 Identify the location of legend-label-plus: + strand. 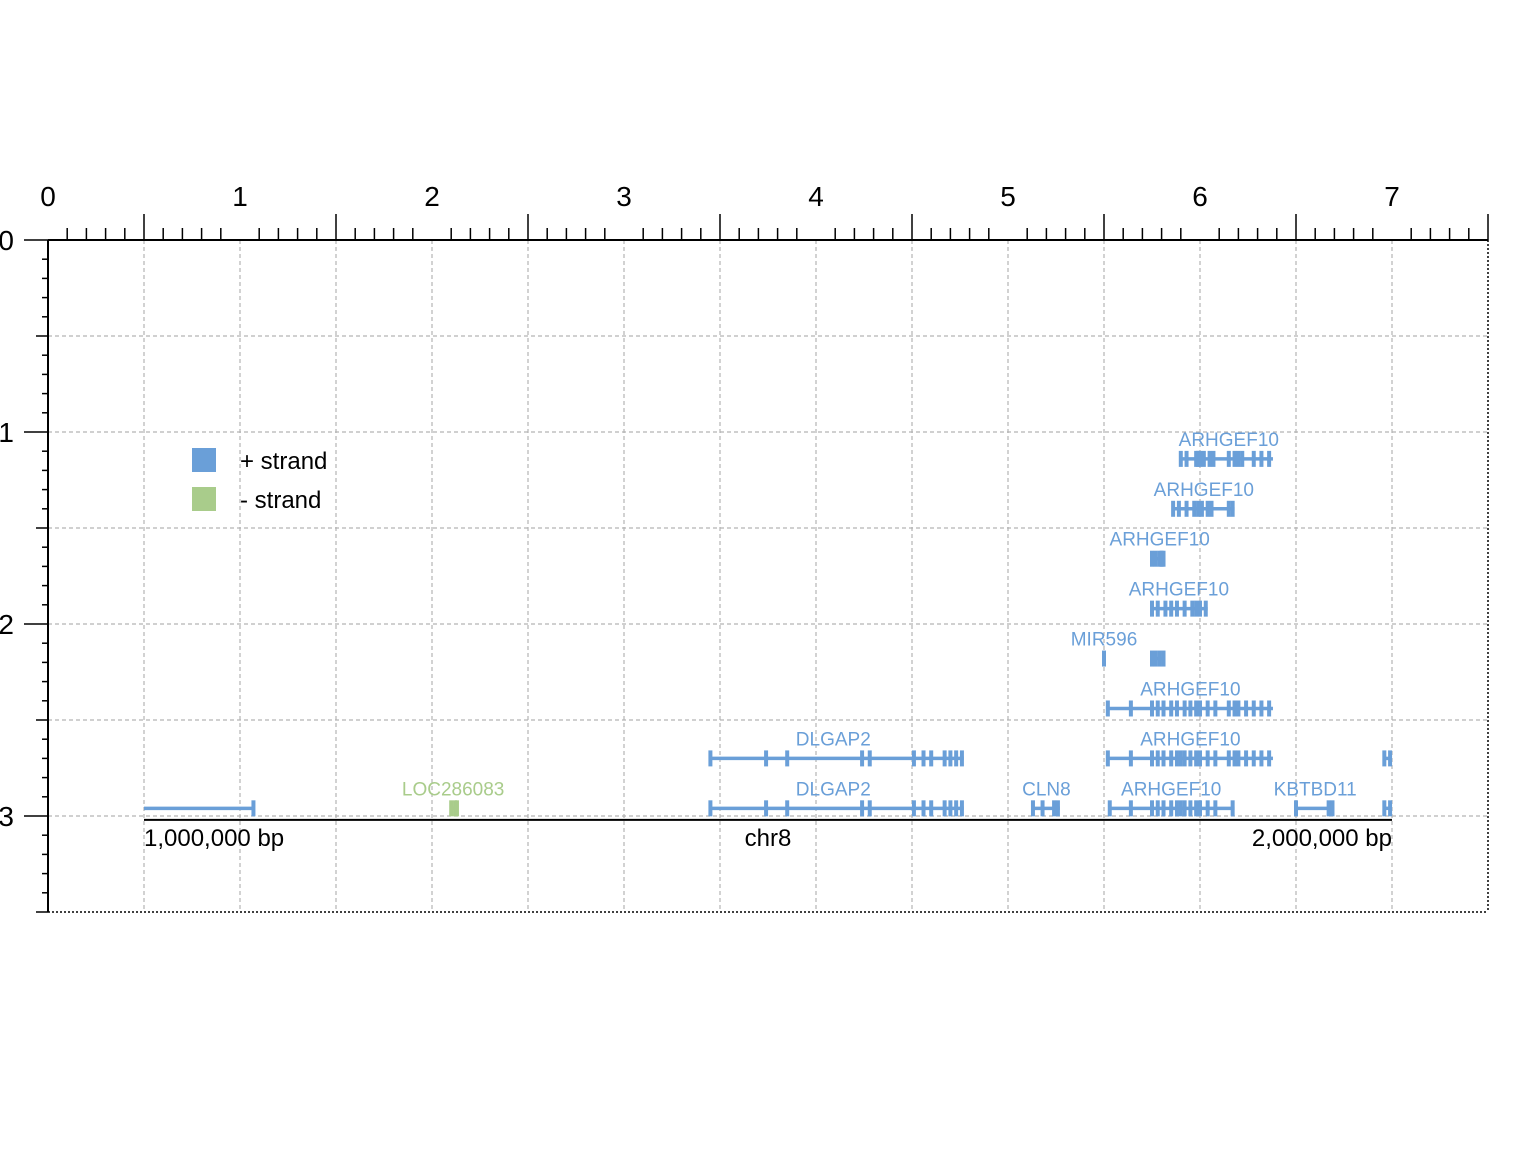
(283, 461).